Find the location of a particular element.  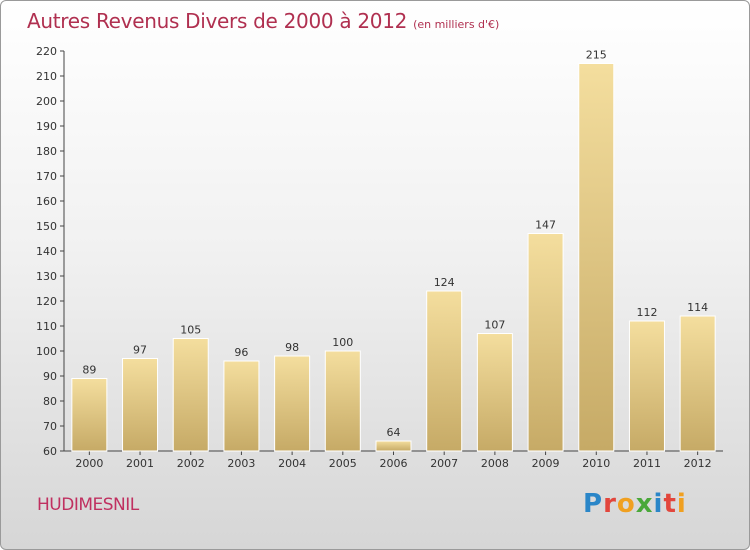

value-label-2003: 96 is located at coordinates (241, 352).